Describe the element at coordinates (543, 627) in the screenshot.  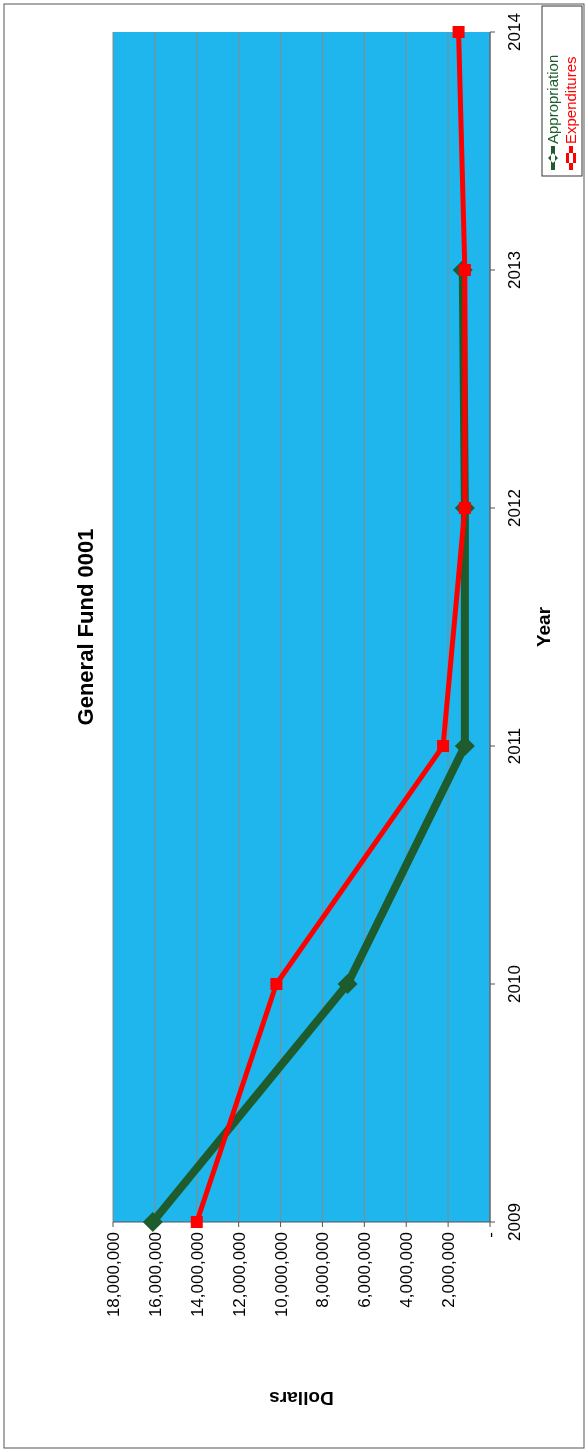
I see `y-axis-title: Year` at that location.